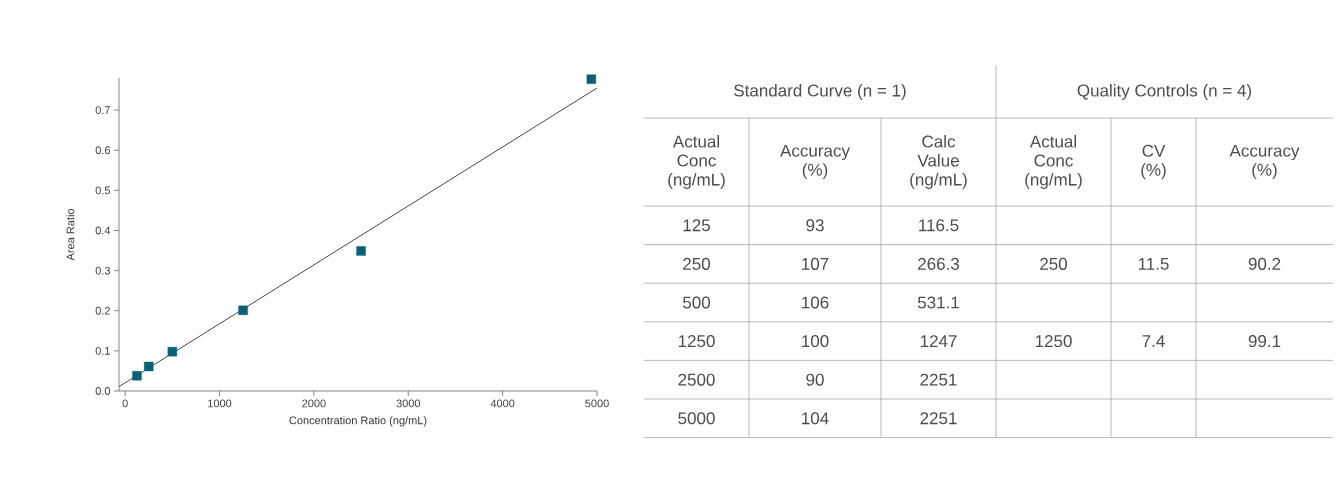 This screenshot has height=482, width=1339. Describe the element at coordinates (815, 379) in the screenshot. I see `text: 90` at that location.